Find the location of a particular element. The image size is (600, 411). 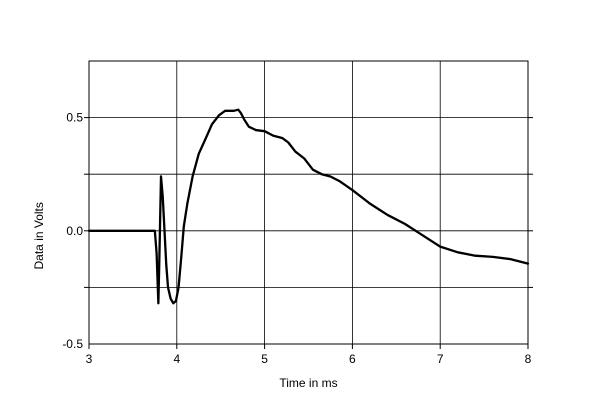

y-axis-title: Data in Volts is located at coordinates (39, 235).